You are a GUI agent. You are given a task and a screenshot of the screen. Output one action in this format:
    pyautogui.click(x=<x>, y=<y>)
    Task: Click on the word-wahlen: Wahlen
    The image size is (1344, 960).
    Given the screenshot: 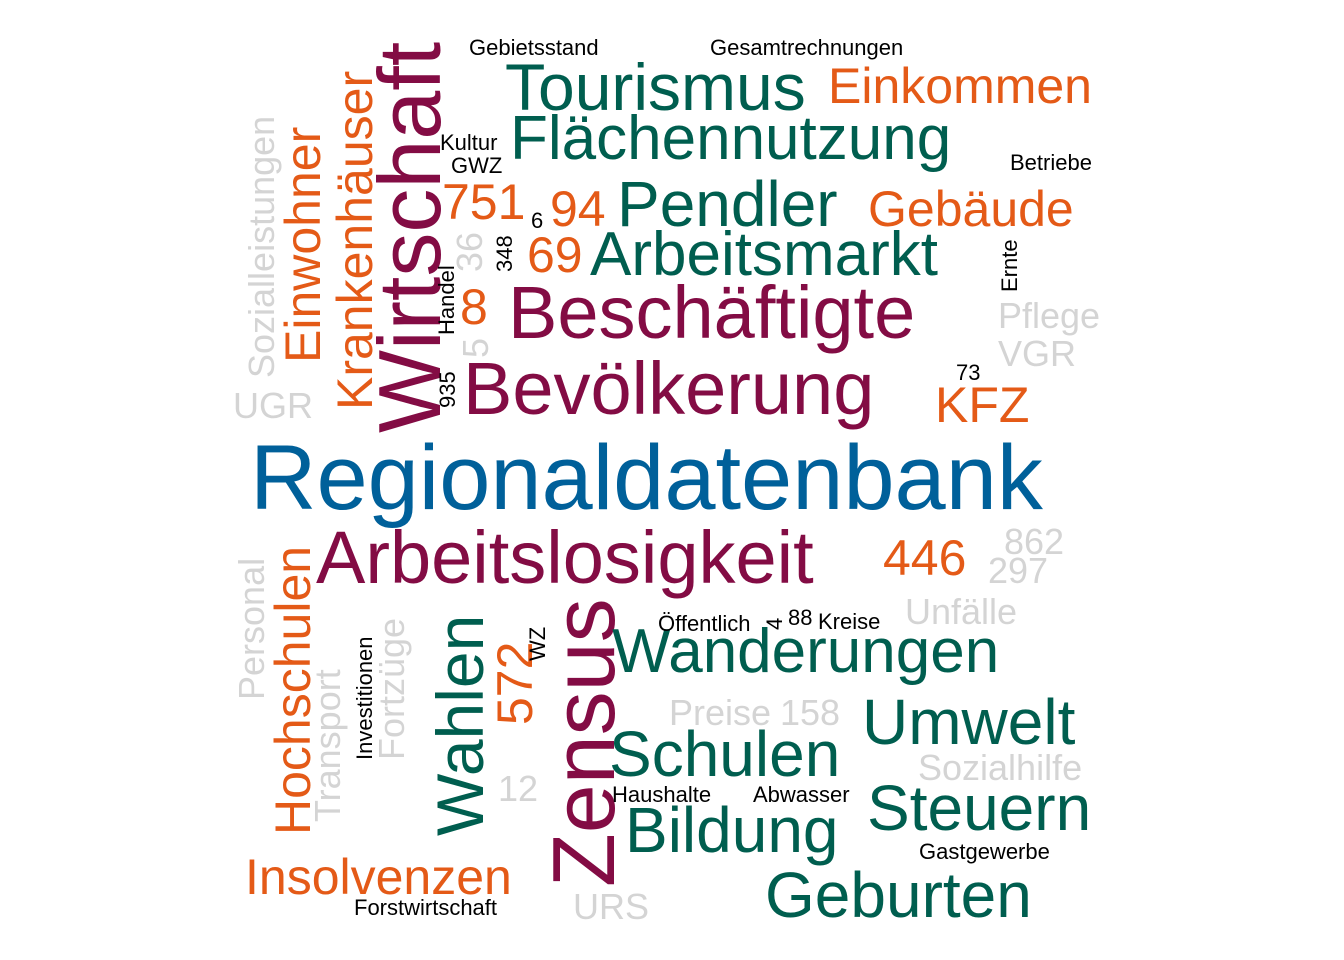 What is the action you would take?
    pyautogui.click(x=460, y=725)
    